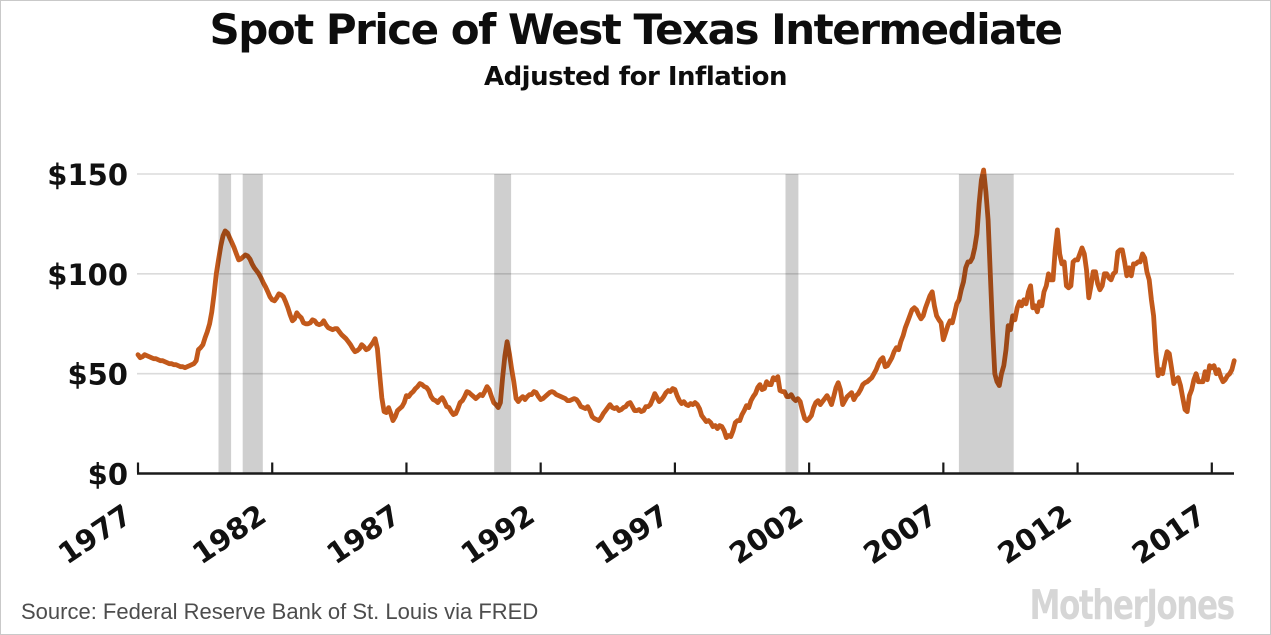 Image resolution: width=1271 pixels, height=635 pixels. Describe the element at coordinates (95, 534) in the screenshot. I see `x-tick-label-1977: 1977` at that location.